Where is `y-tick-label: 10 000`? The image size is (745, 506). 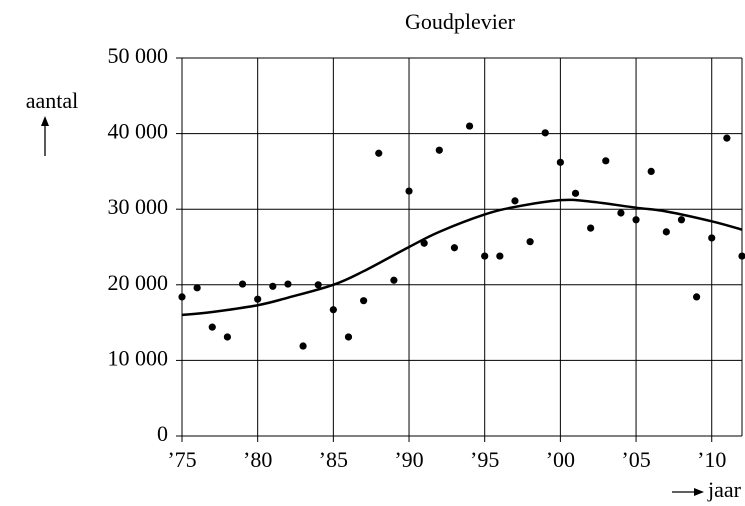 y-tick-label: 10 000 is located at coordinates (138, 357).